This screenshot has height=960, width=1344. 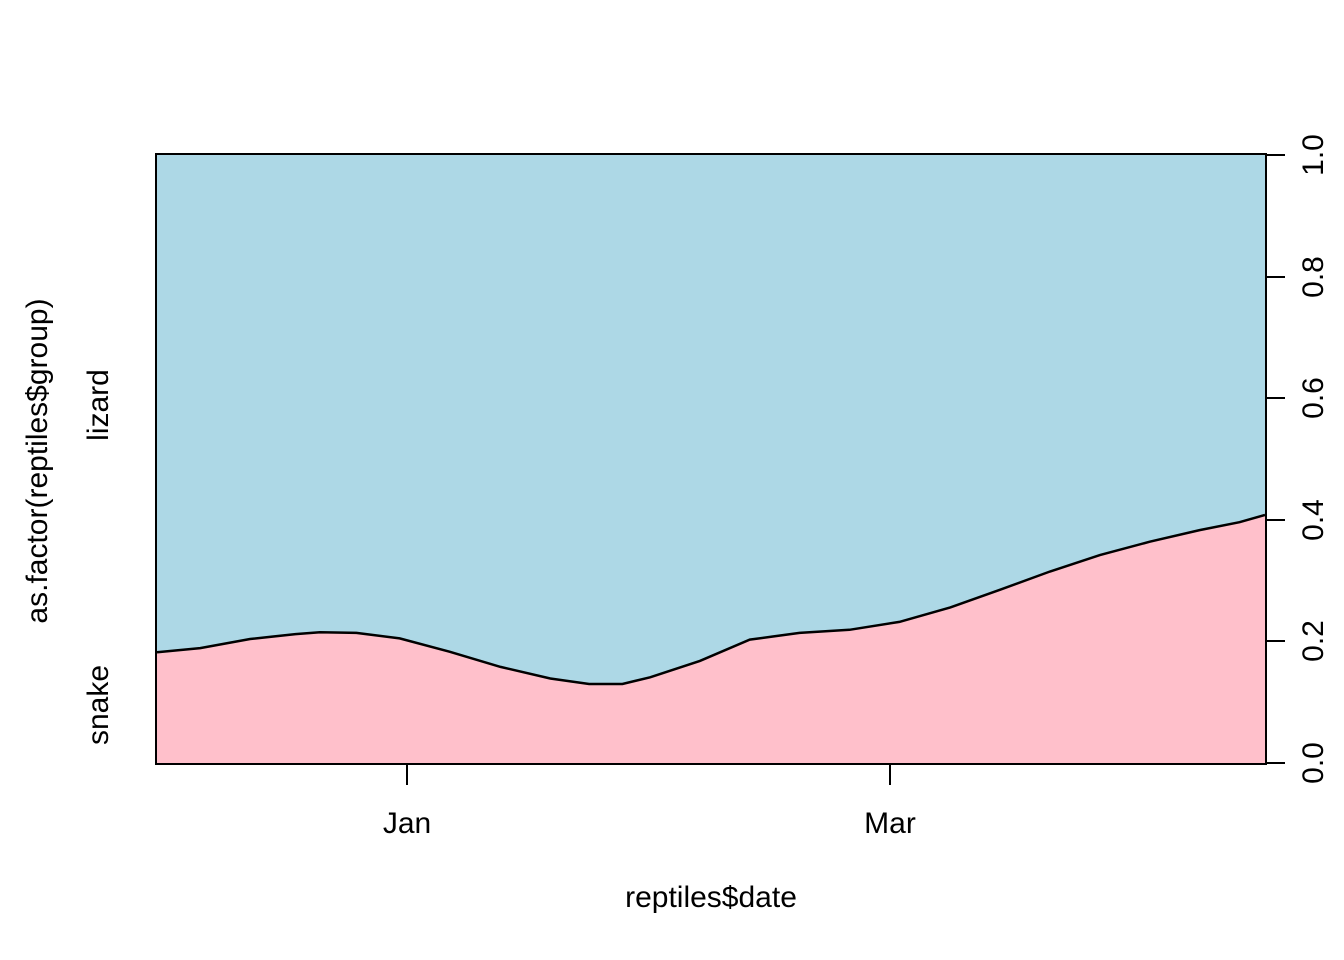 What do you see at coordinates (1313, 155) in the screenshot?
I see `y-tick-label-1.0: 1.0` at bounding box center [1313, 155].